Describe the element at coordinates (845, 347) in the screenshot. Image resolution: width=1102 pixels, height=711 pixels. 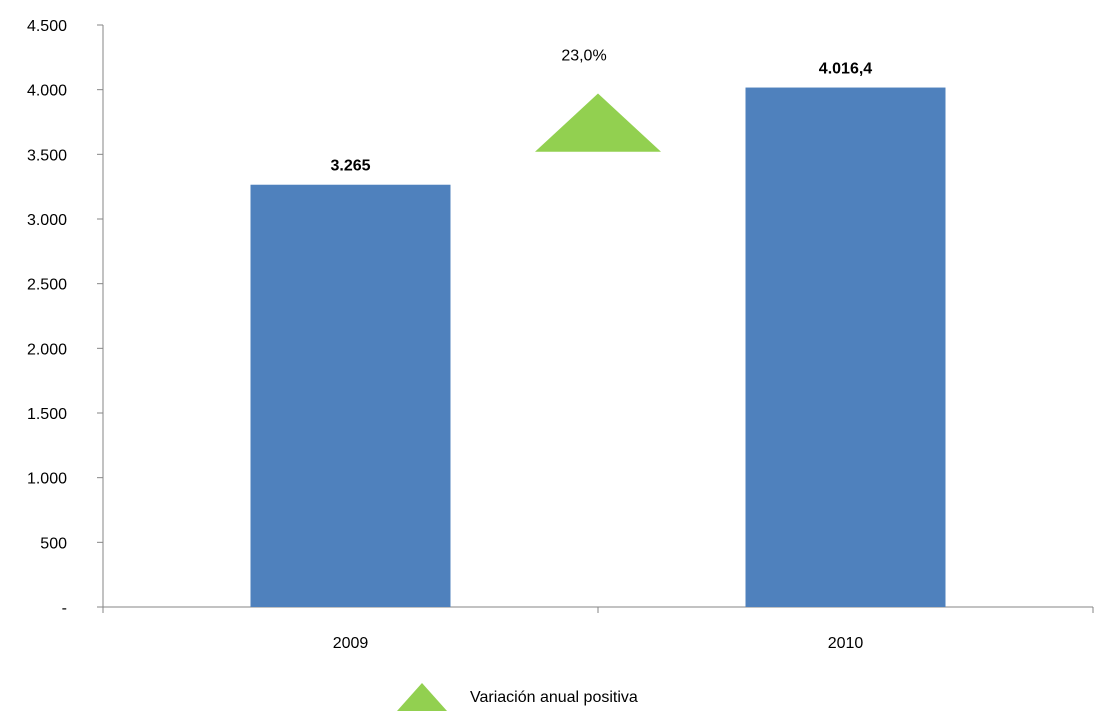
I see `bar-2010` at that location.